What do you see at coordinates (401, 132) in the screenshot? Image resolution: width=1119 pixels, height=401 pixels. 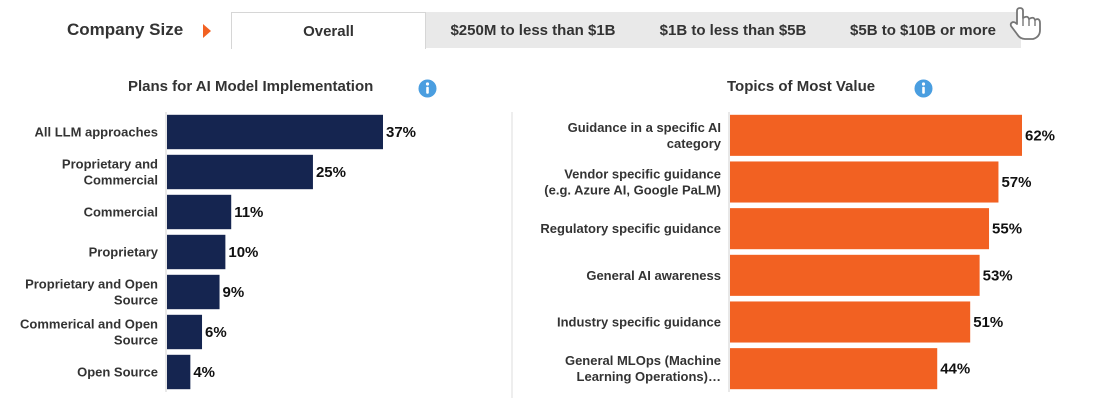 I see `value-label: 37%` at bounding box center [401, 132].